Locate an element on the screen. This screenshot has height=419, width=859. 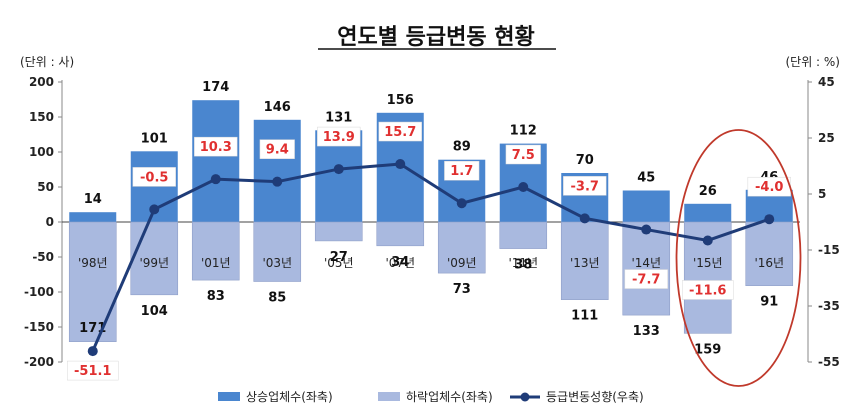
left-axis-tick-label: 50 is located at coordinates (45, 187).